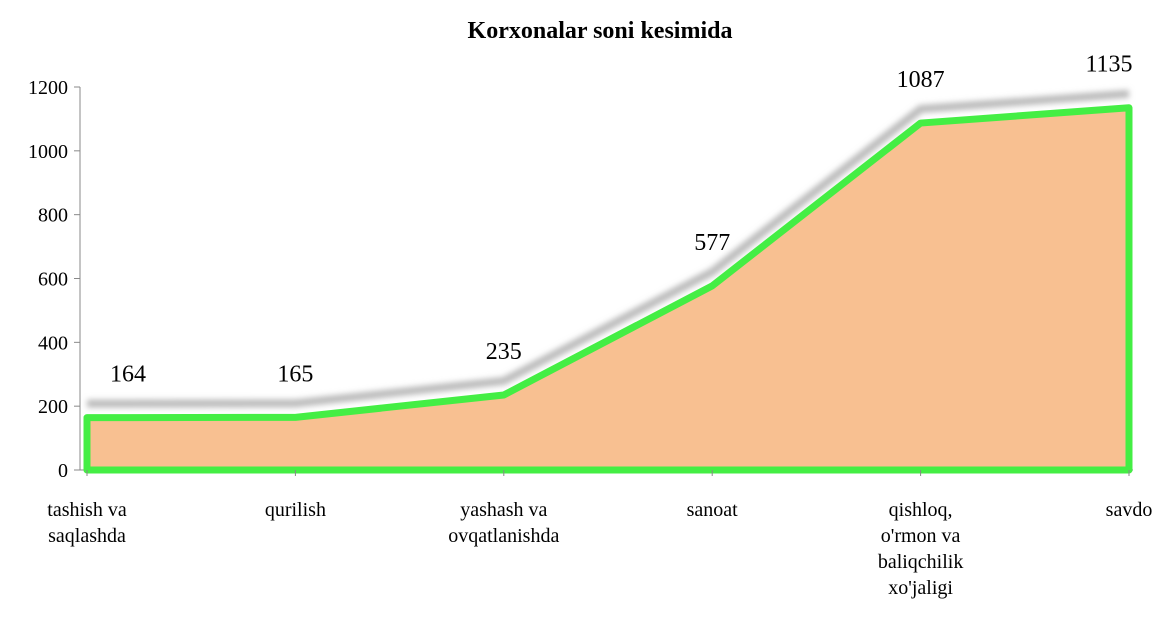 Image resolution: width=1168 pixels, height=621 pixels. I want to click on data-label: 235, so click(504, 352).